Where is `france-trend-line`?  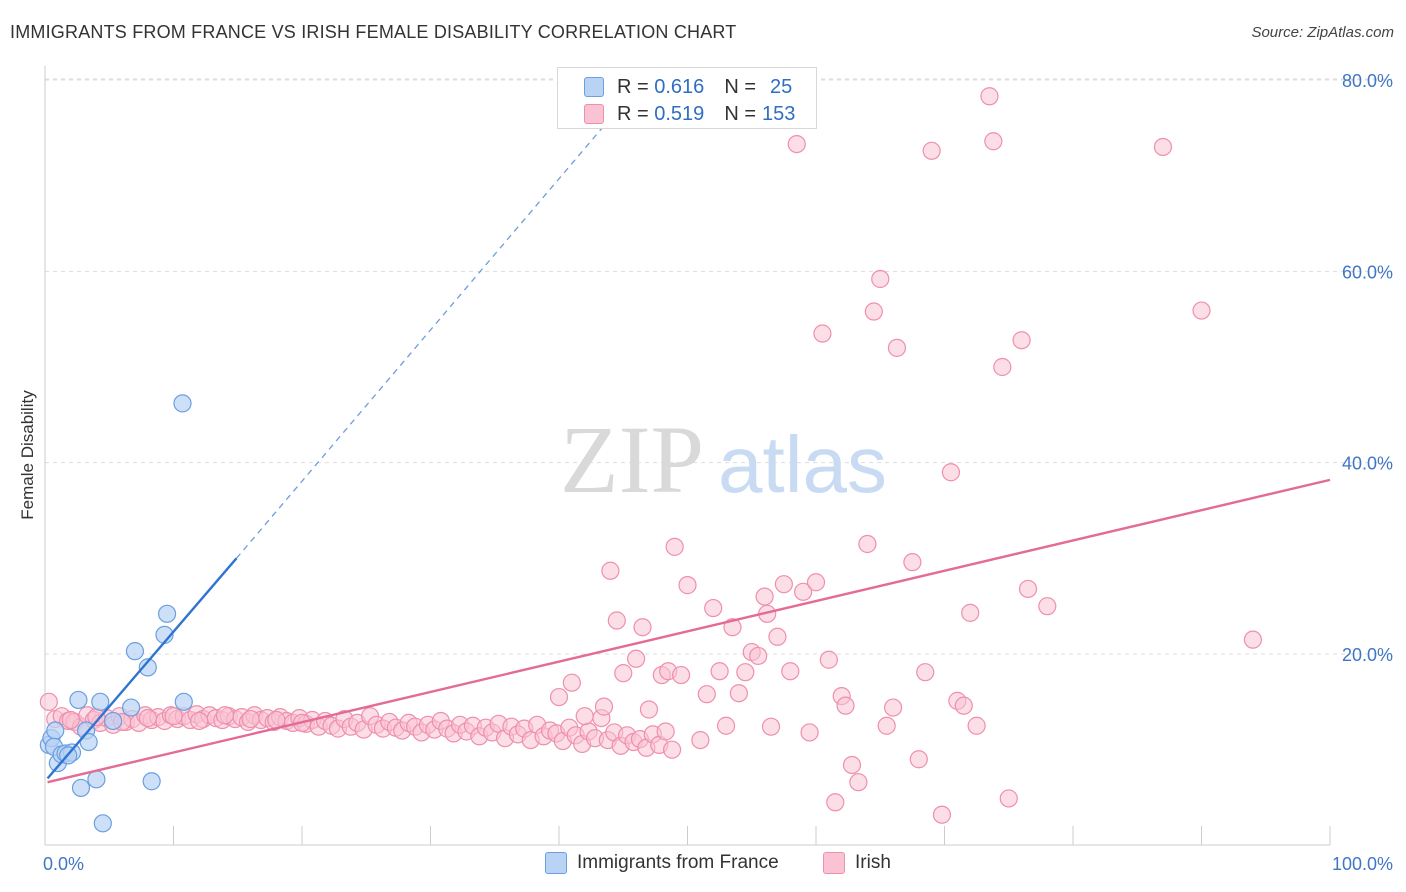 france-trend-line is located at coordinates (142, 668).